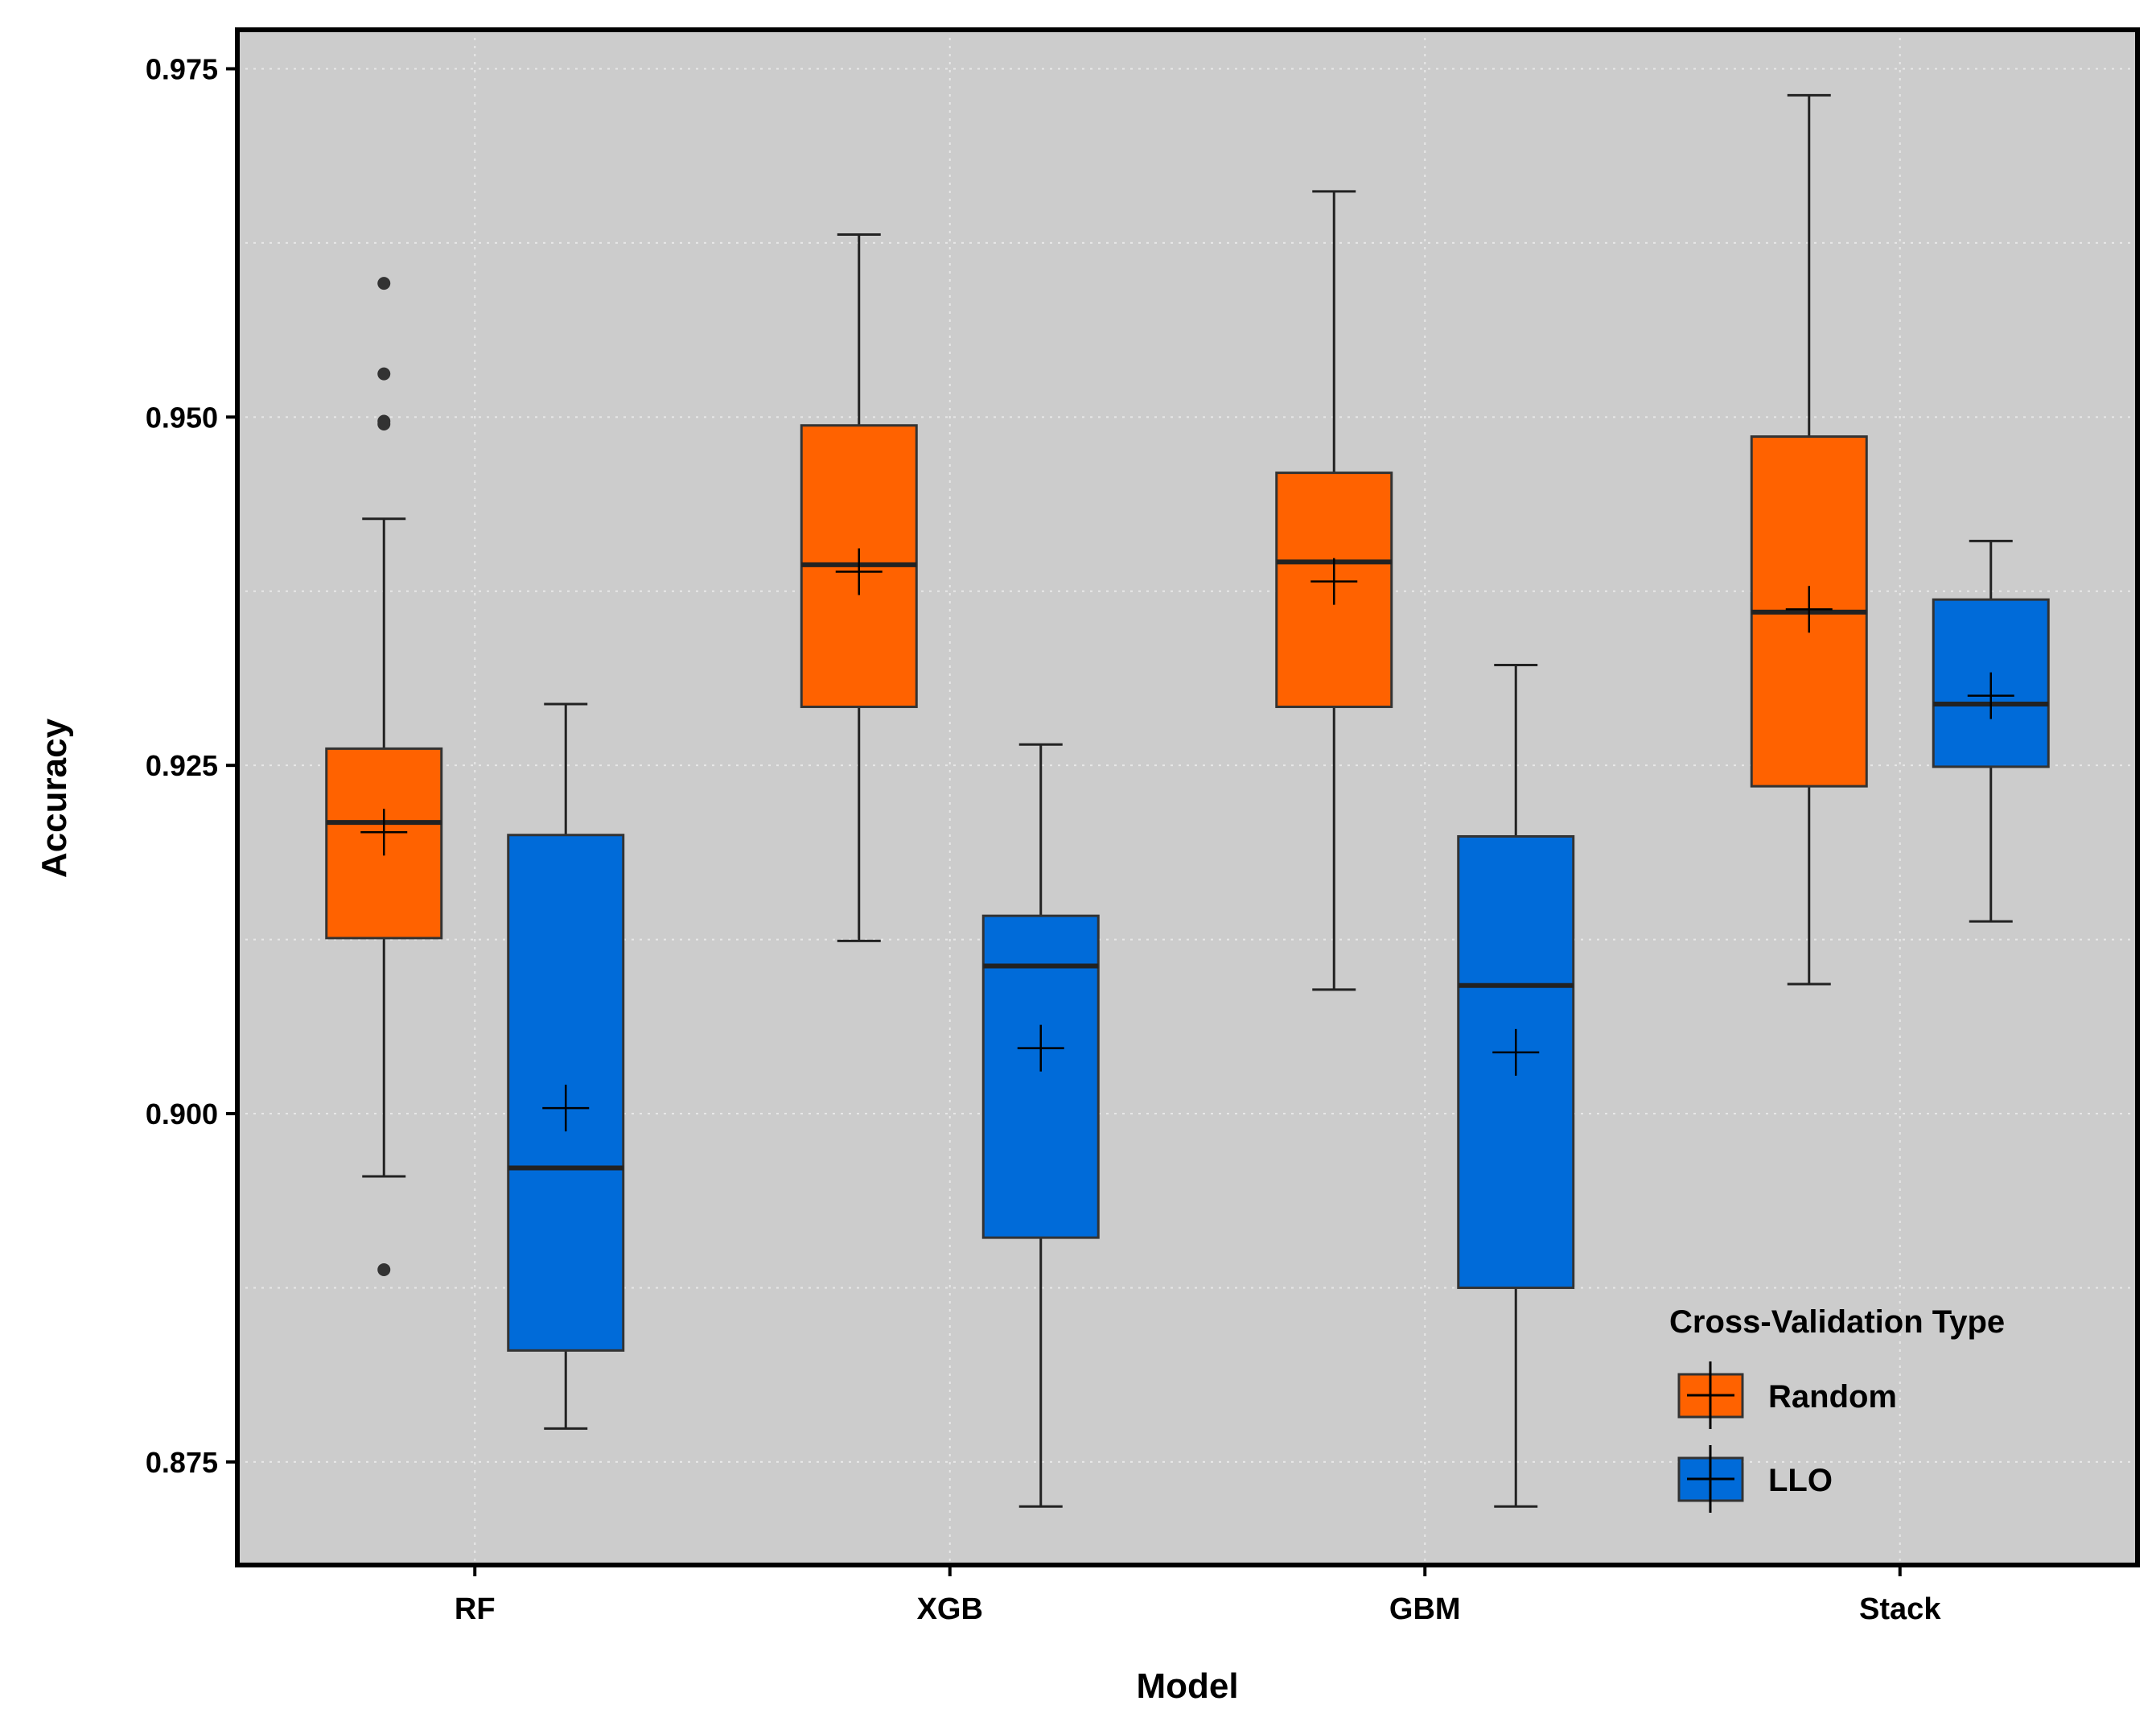  I want to click on y-tick-label-0.925: 0.925, so click(182, 765).